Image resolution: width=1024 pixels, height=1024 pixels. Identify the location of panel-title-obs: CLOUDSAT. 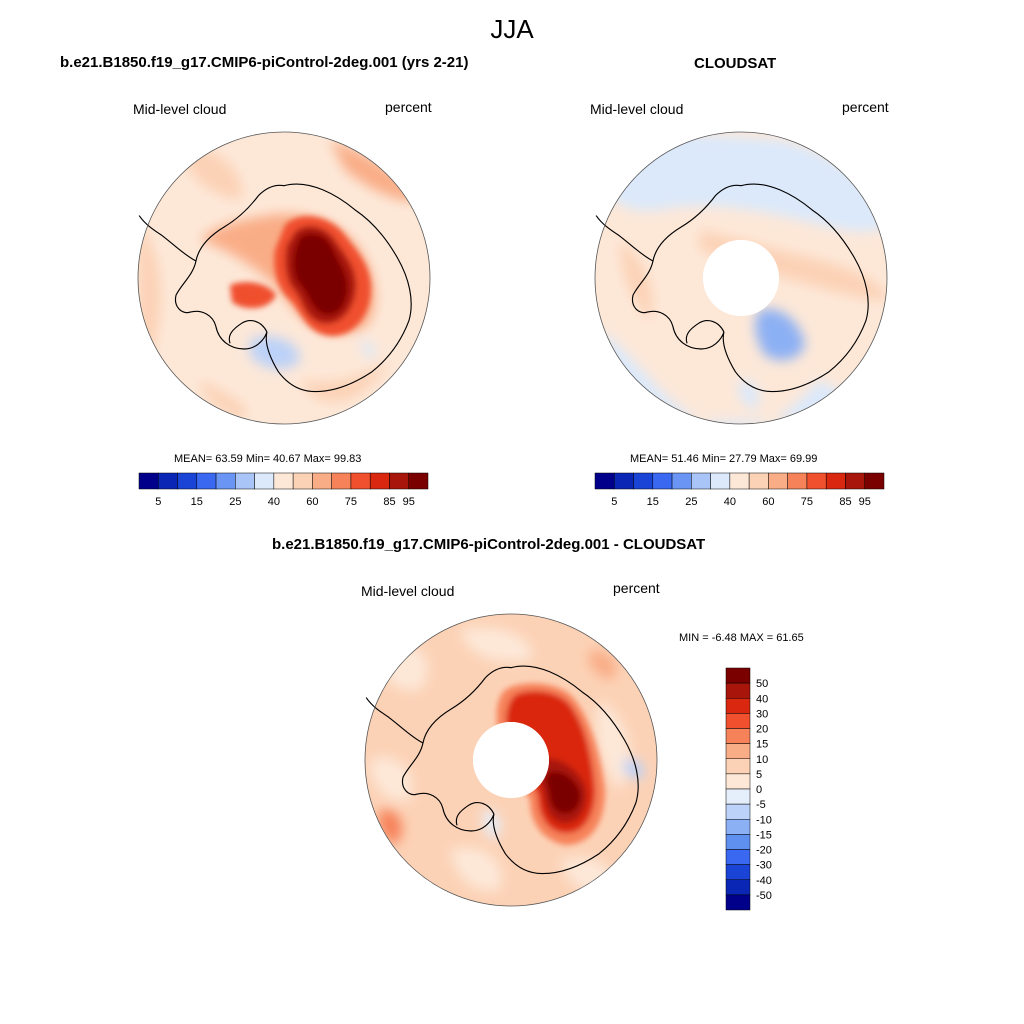
(735, 63).